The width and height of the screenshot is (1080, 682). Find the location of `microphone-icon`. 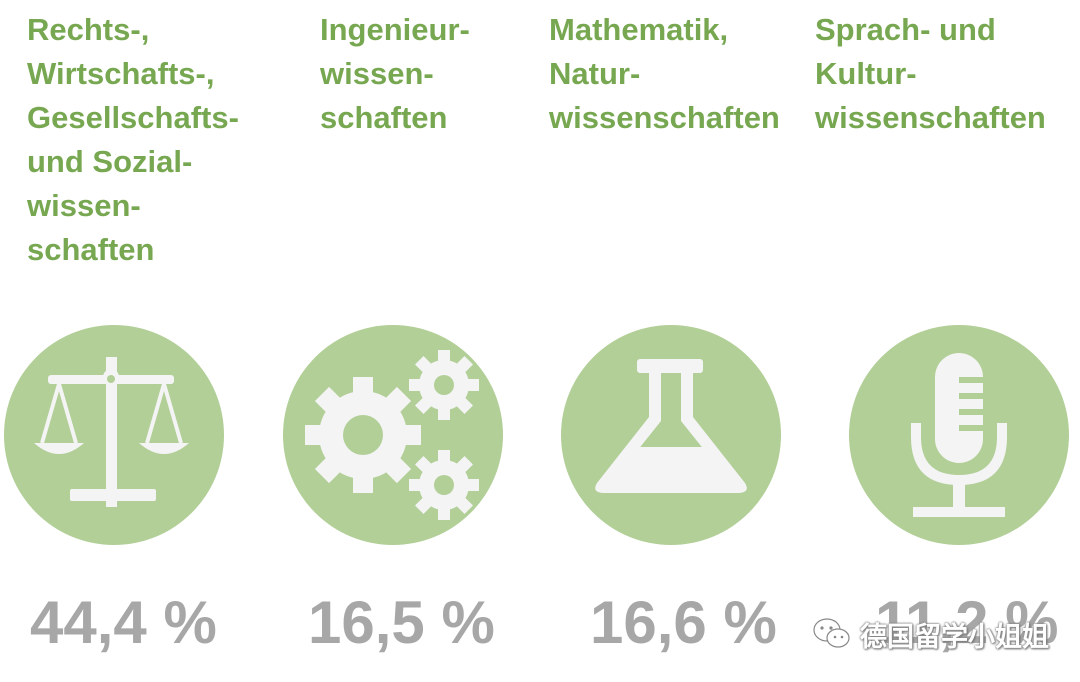

microphone-icon is located at coordinates (959, 435).